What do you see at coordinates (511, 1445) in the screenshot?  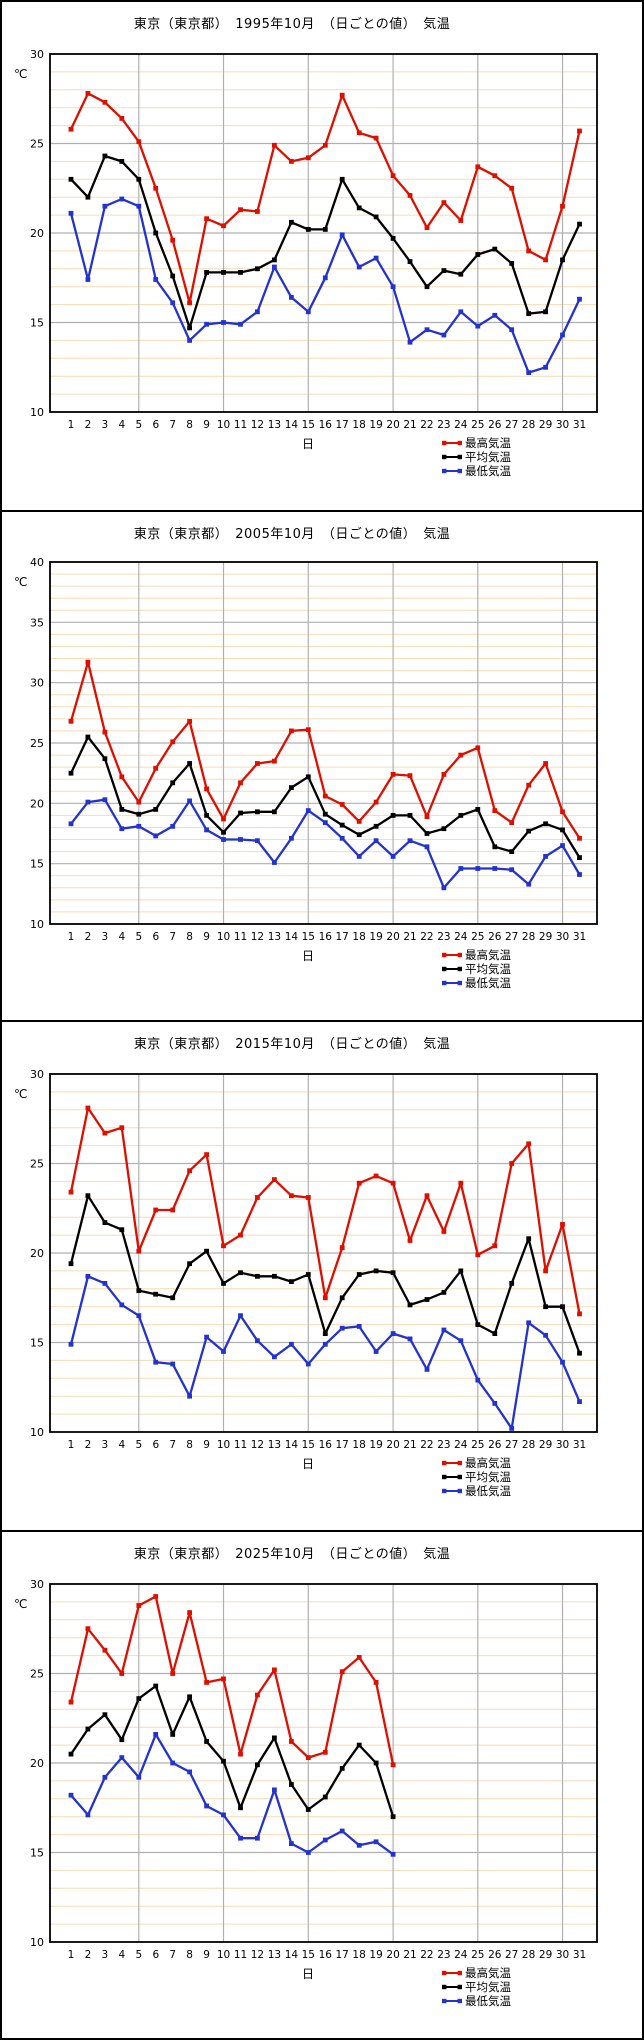 I see `x-tick-label: 27` at bounding box center [511, 1445].